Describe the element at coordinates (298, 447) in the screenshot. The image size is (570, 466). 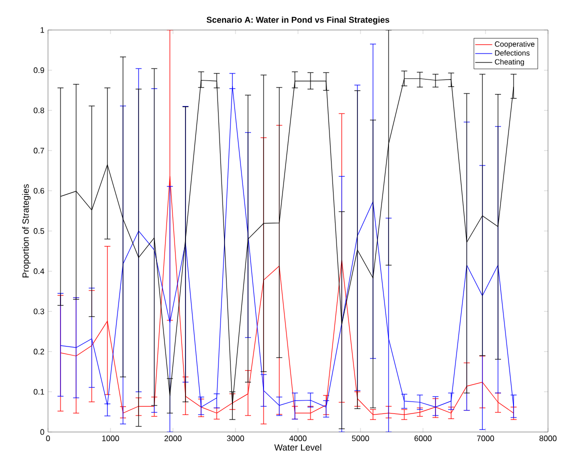
I see `x-axis-title: Water Level` at that location.